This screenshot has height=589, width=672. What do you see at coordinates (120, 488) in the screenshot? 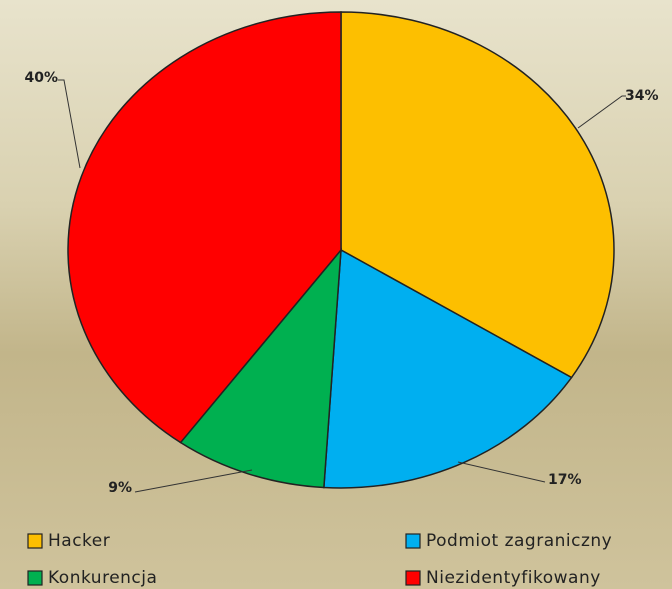
I see `data-label: 9%` at bounding box center [120, 488].